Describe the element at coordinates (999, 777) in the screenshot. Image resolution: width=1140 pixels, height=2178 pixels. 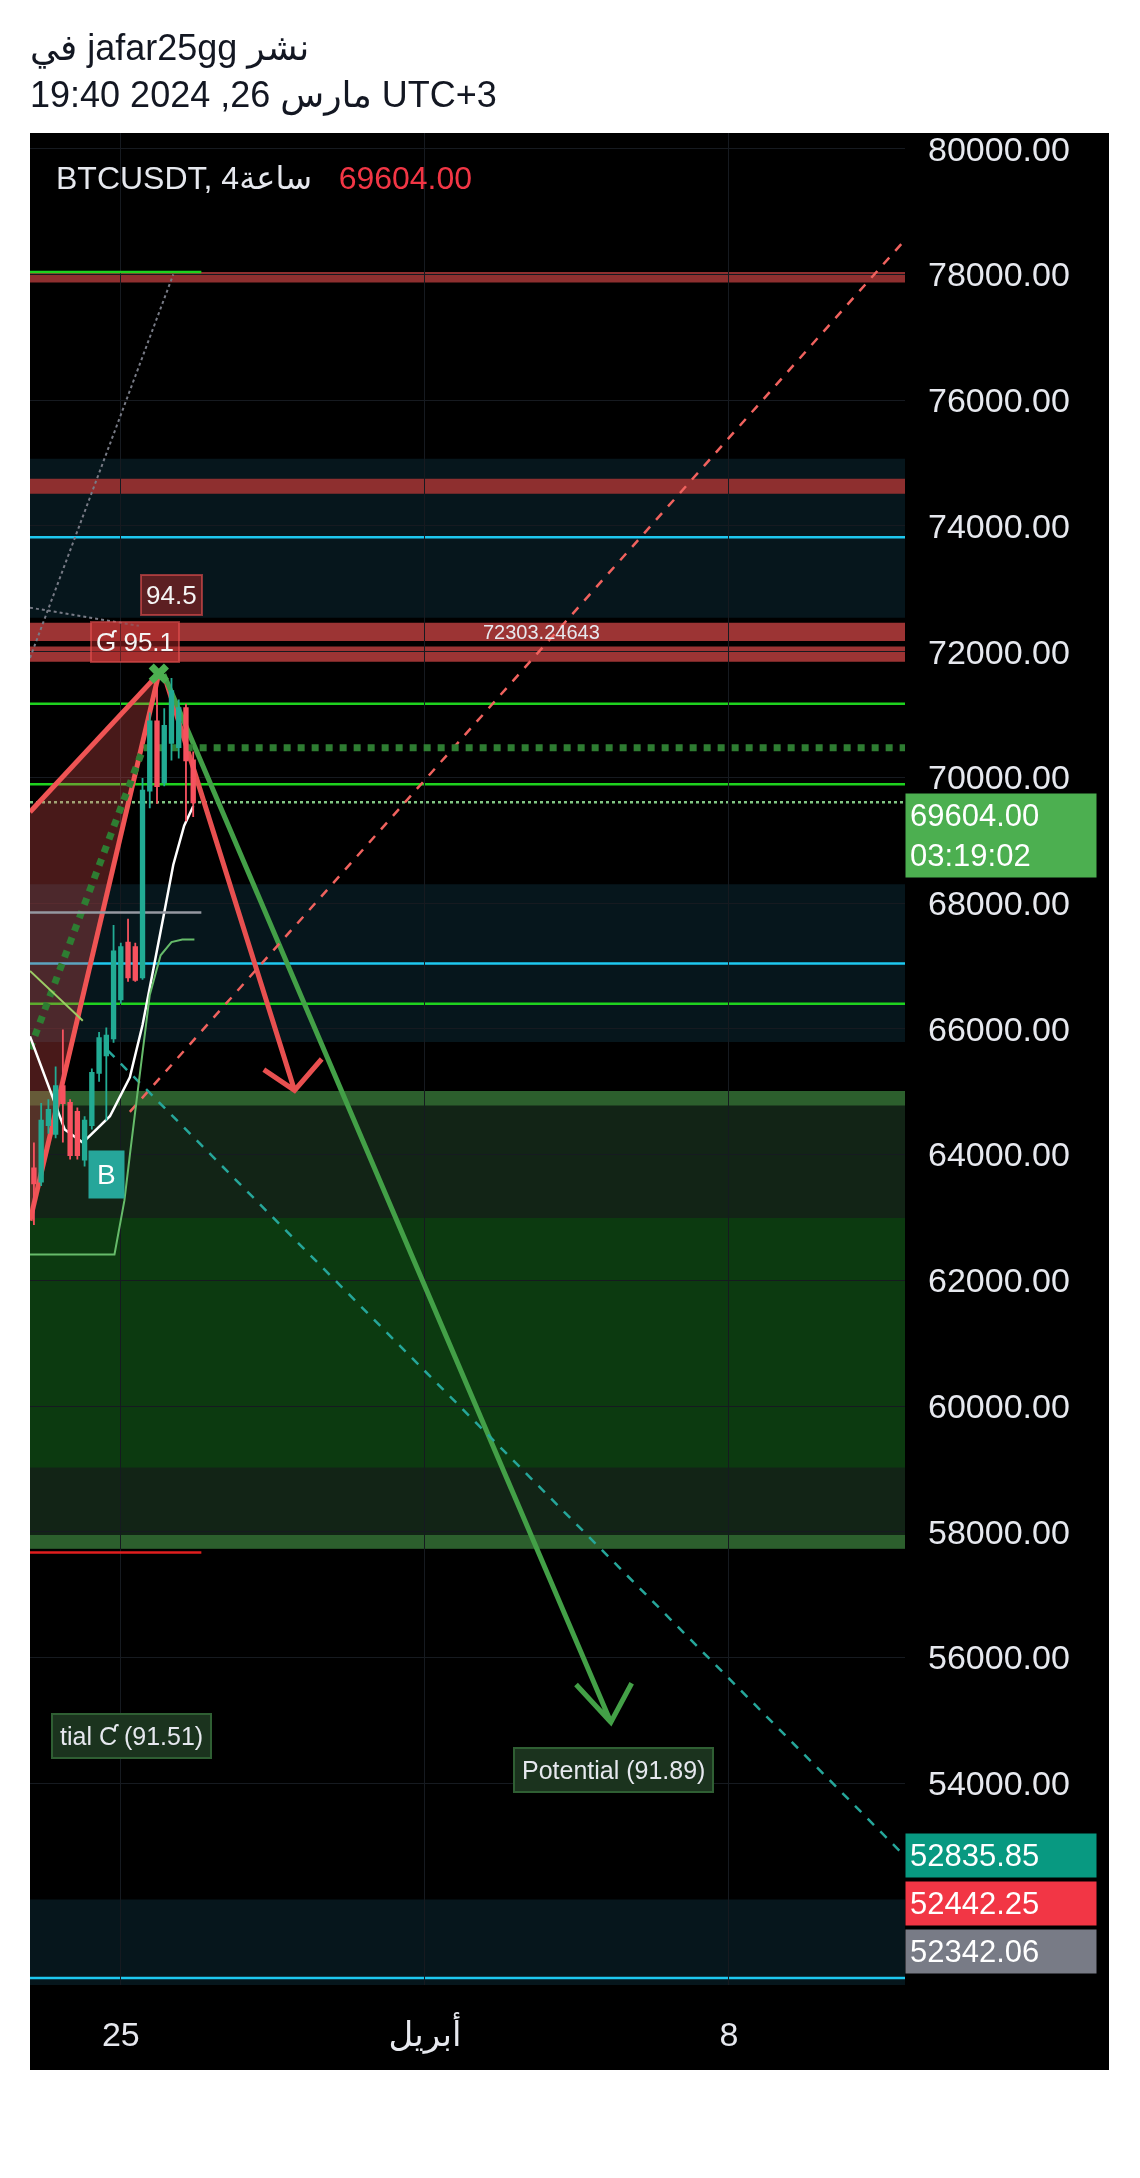
I see `y-tick-label: 70000.00` at that location.